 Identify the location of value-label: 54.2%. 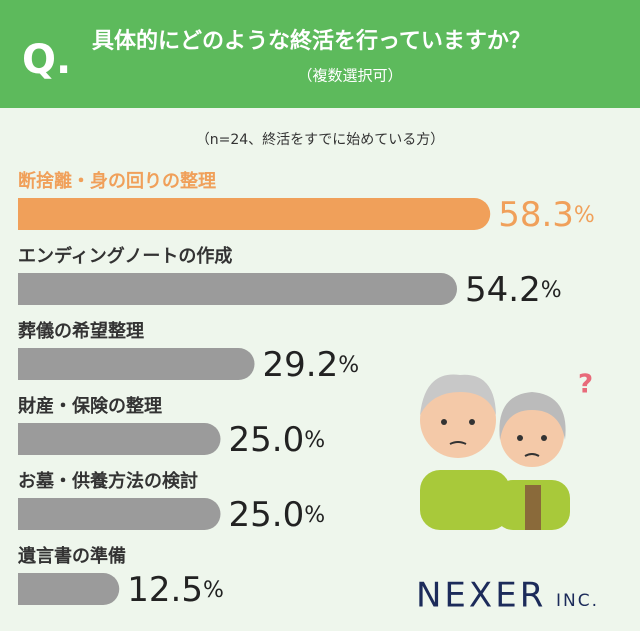
(513, 290).